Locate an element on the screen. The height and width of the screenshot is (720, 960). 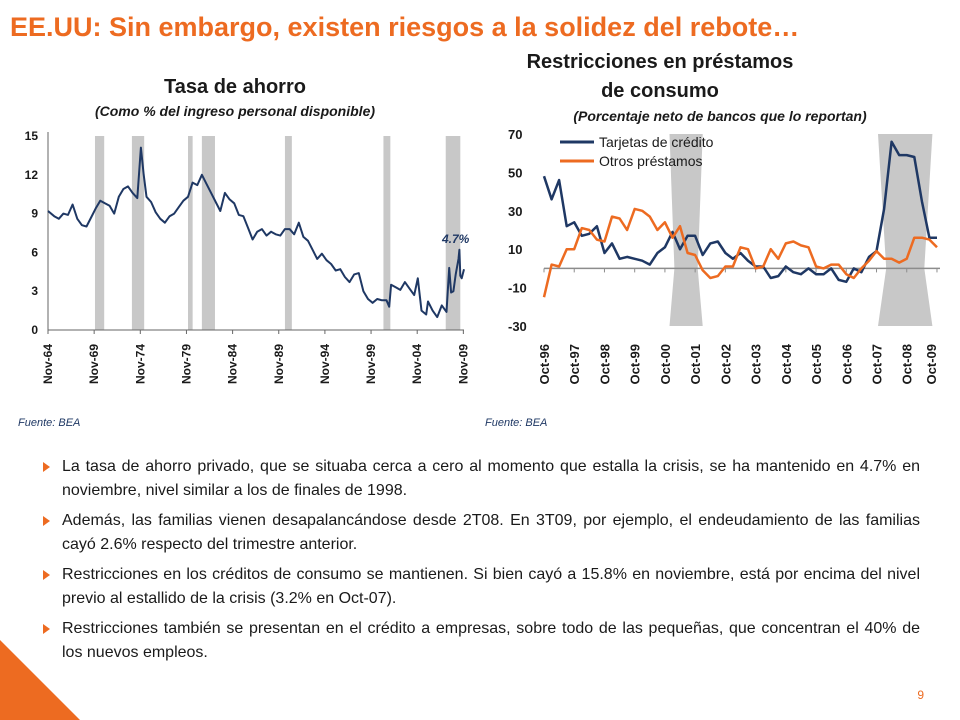
x-tick-label: Nov-04 is located at coordinates (417, 364).